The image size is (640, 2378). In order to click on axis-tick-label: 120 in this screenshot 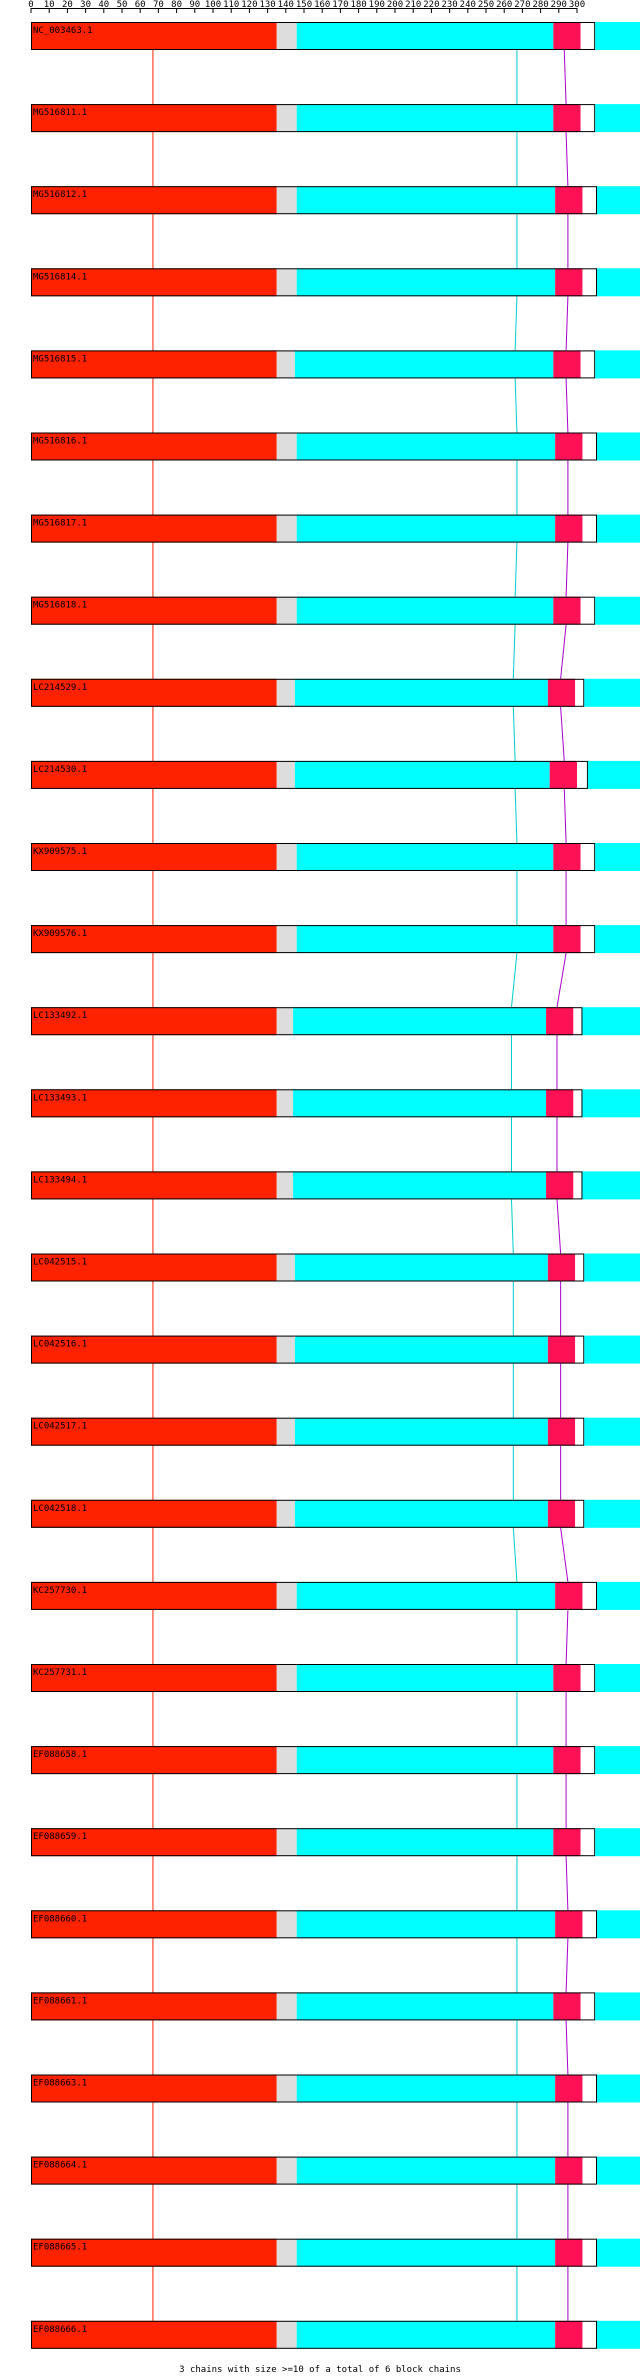, I will do `click(249, 5)`.